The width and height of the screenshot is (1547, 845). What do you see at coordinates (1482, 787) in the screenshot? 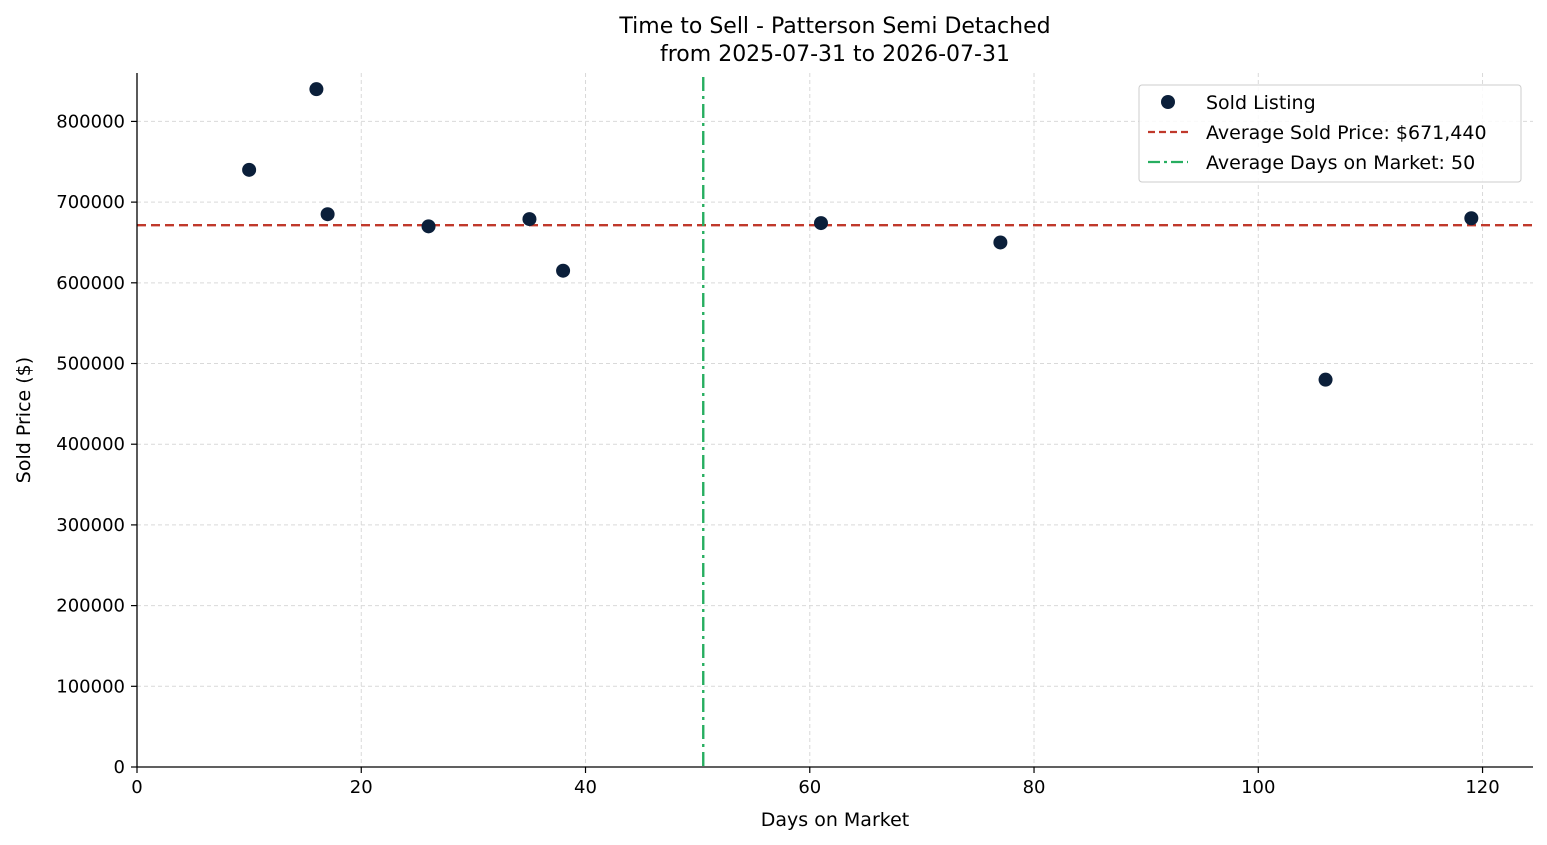
I see `x-tick-label: 120` at bounding box center [1482, 787].